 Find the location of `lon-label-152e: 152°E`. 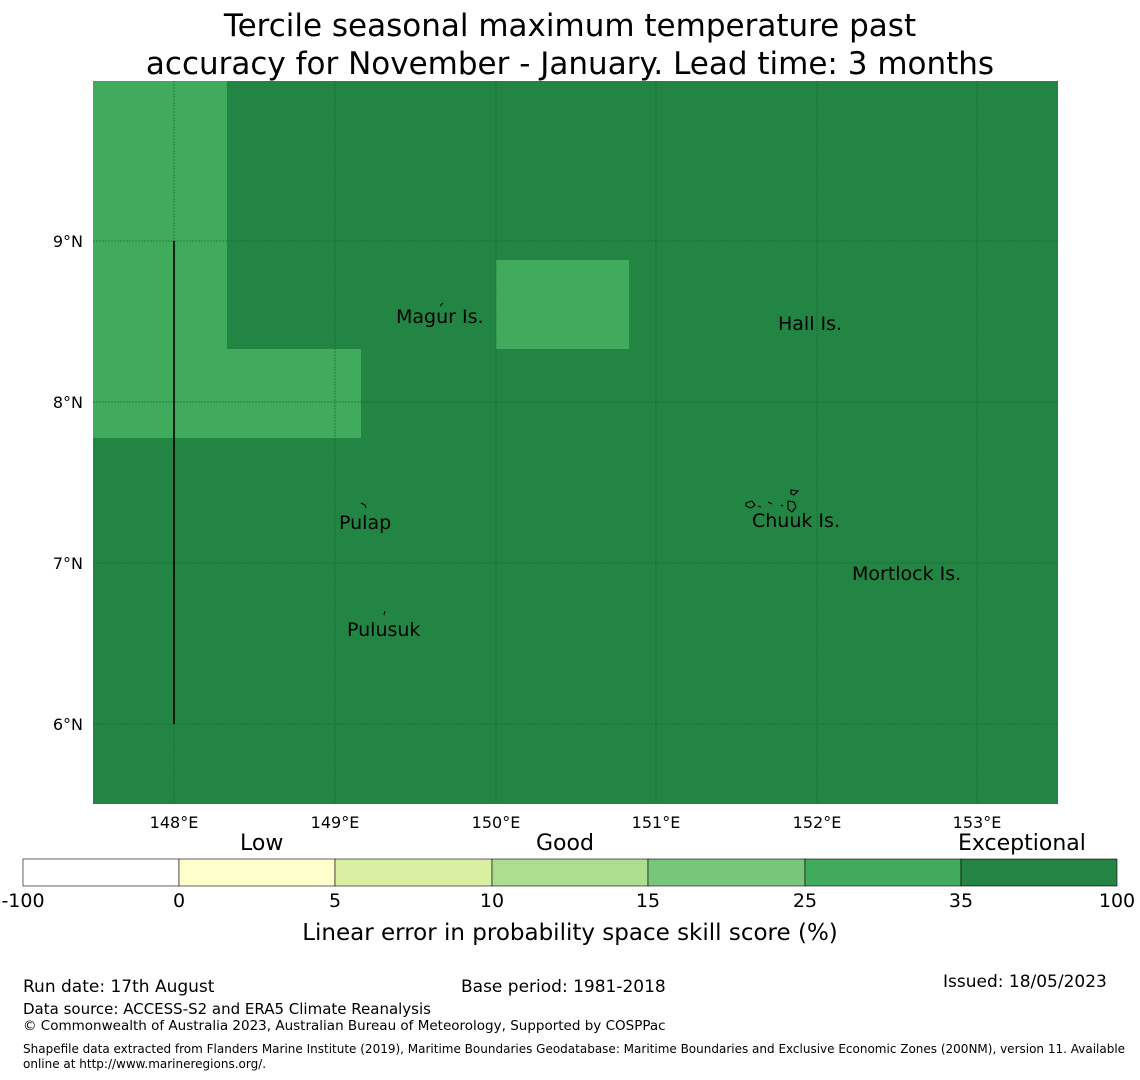

lon-label-152e: 152°E is located at coordinates (817, 822).